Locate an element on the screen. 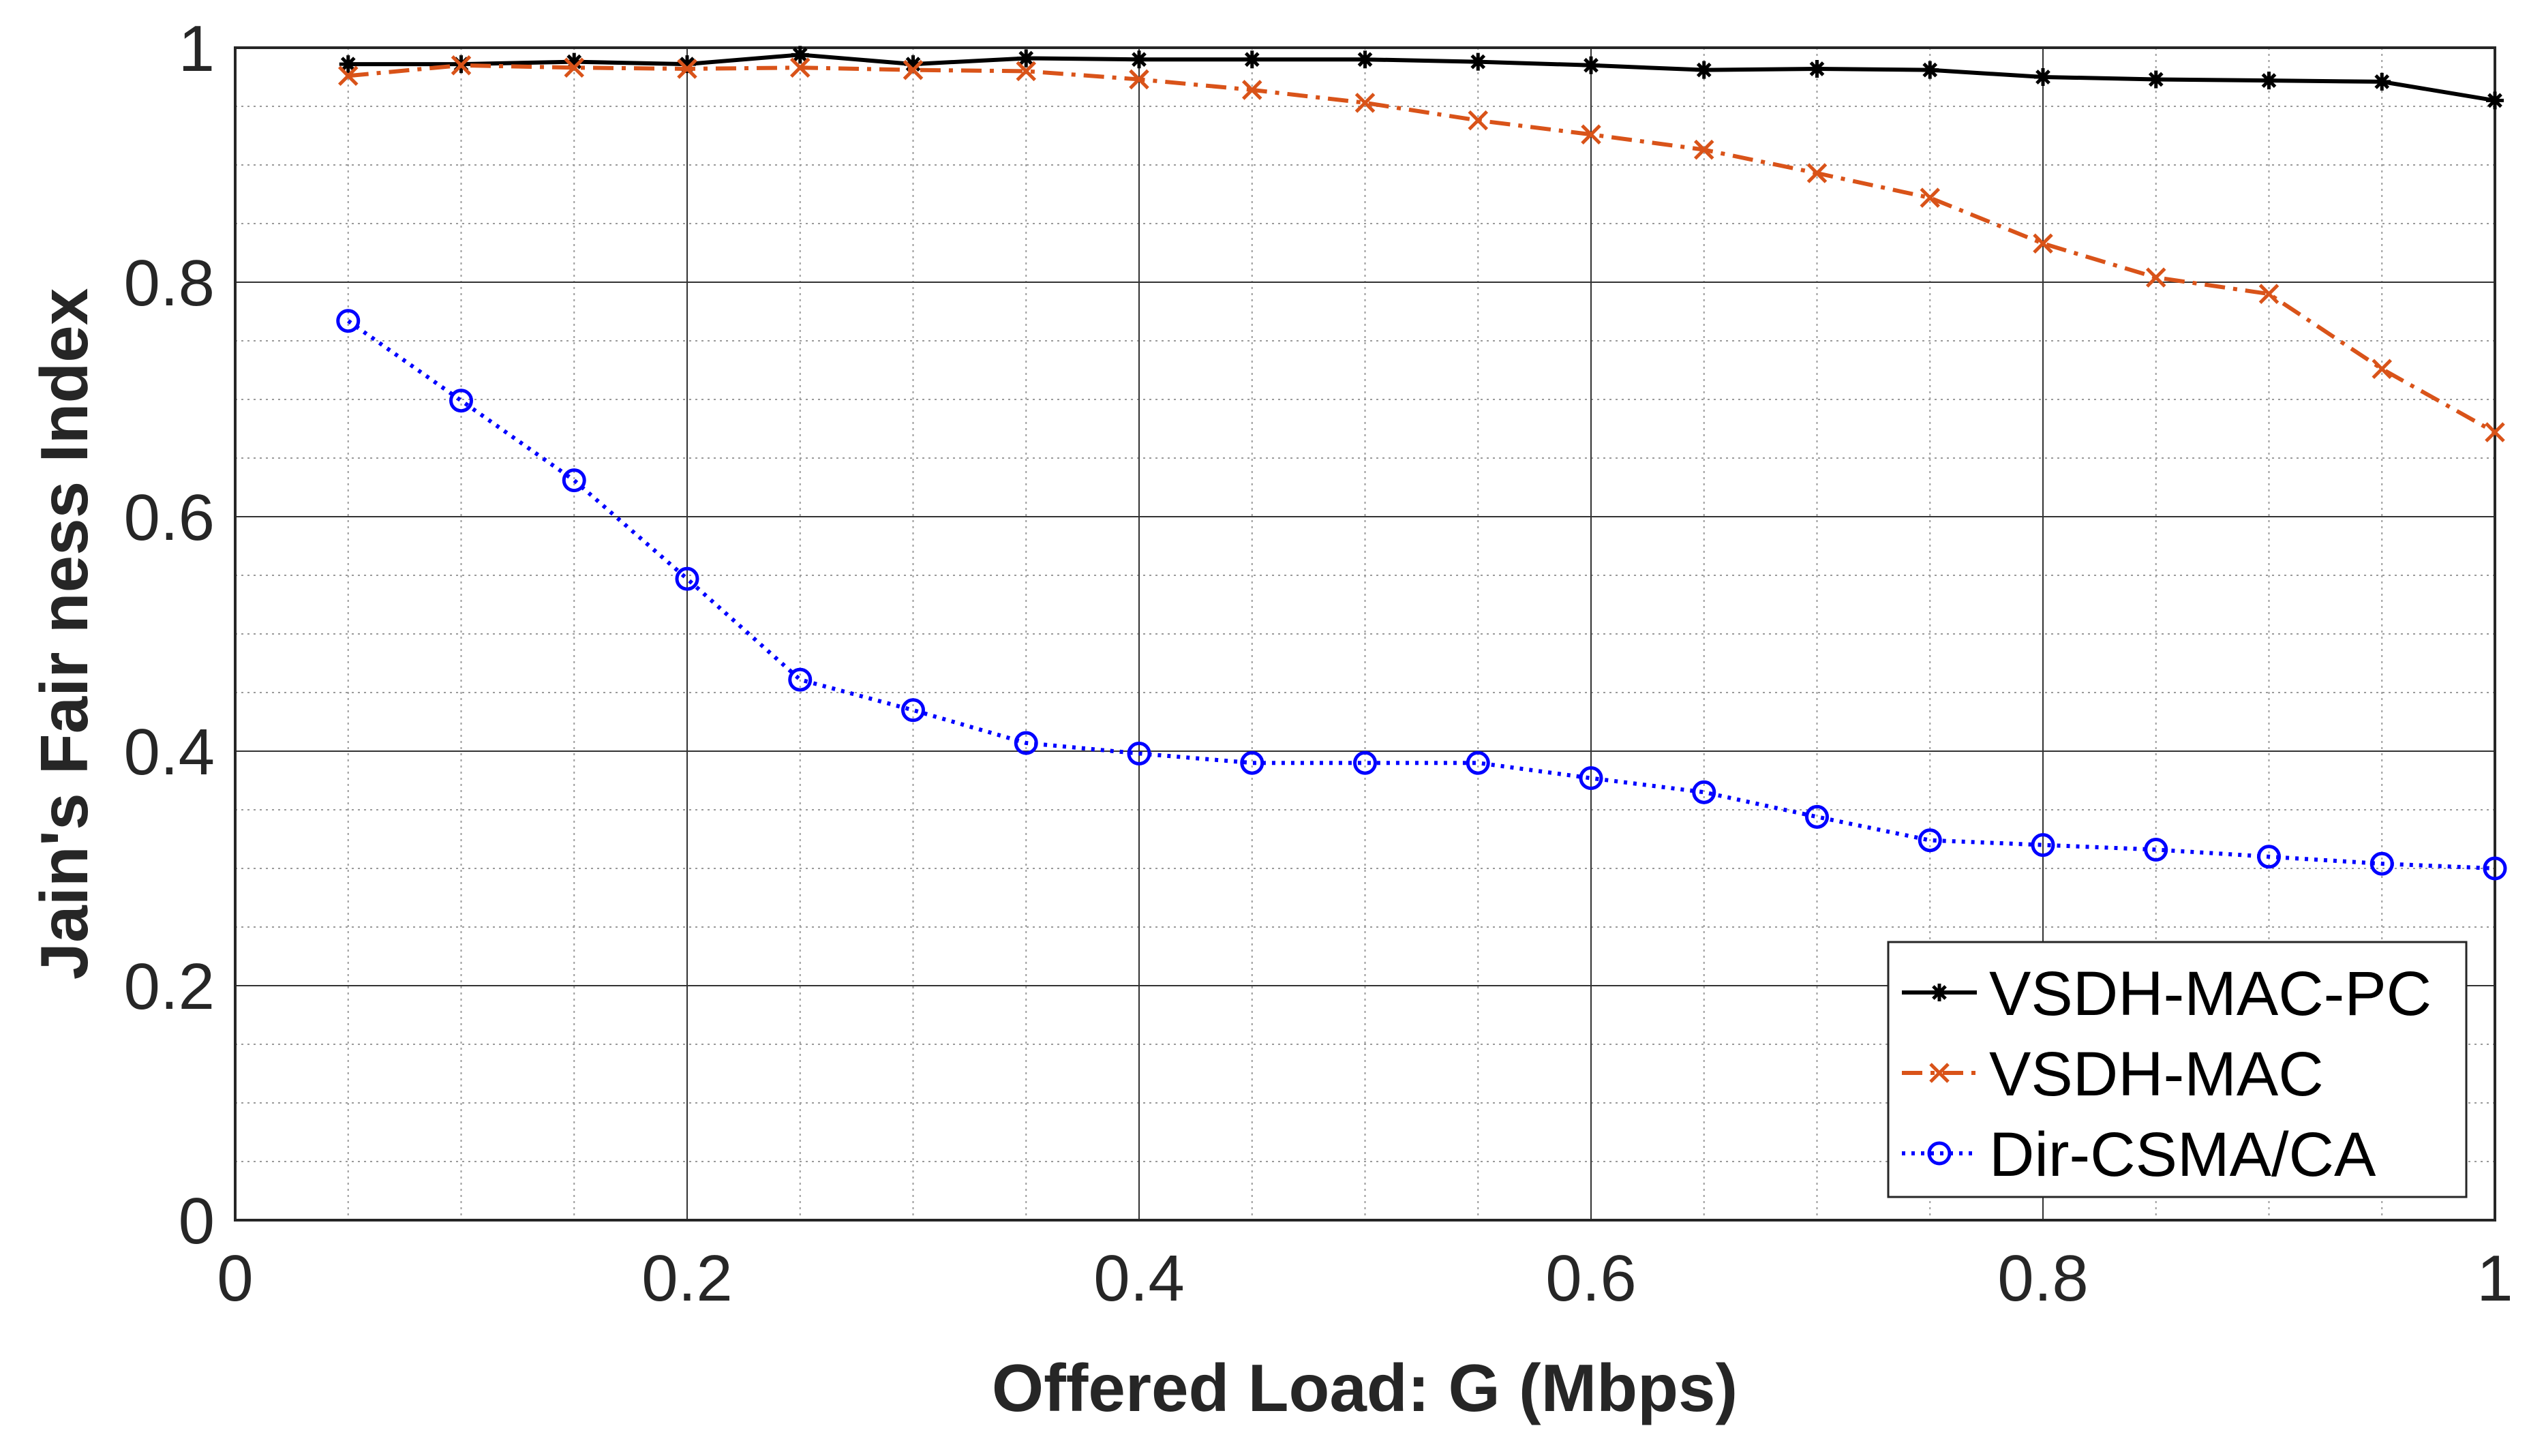 This screenshot has width=2529, height=1456. y-tick-label: 1 is located at coordinates (197, 48).